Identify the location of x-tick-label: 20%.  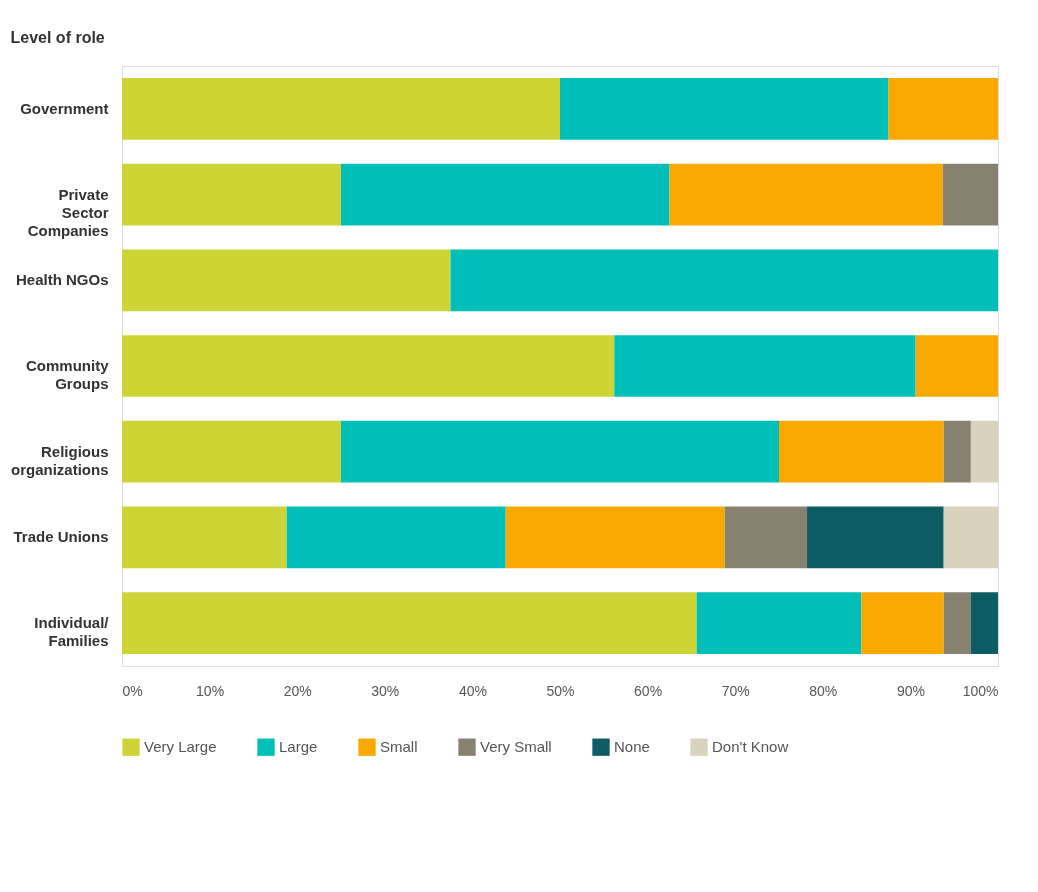
(297, 690).